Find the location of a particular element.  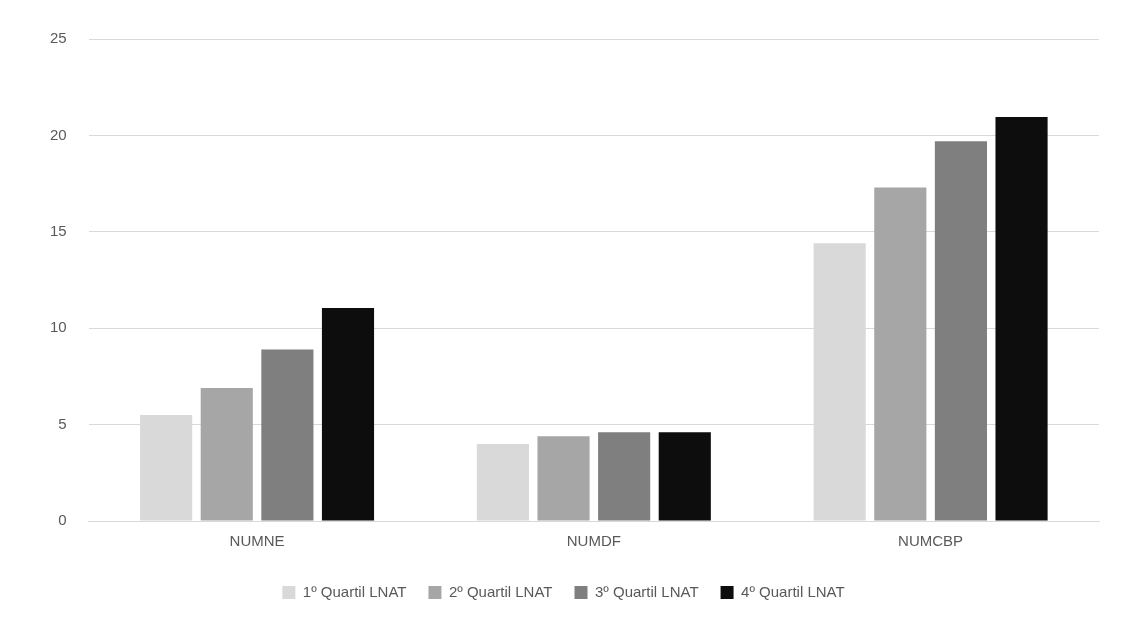

legend-label: 2º Quartil LNAT is located at coordinates (500, 591).